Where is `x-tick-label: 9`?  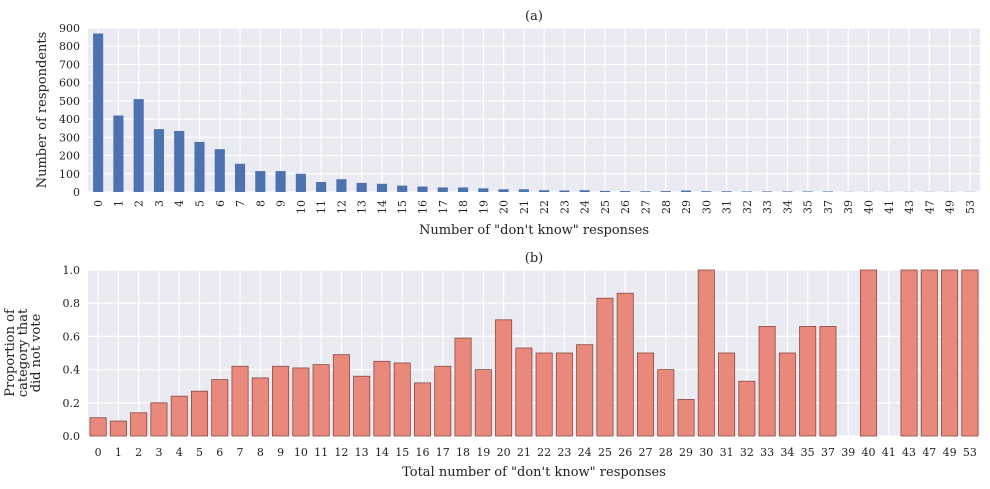
x-tick-label: 9 is located at coordinates (280, 452).